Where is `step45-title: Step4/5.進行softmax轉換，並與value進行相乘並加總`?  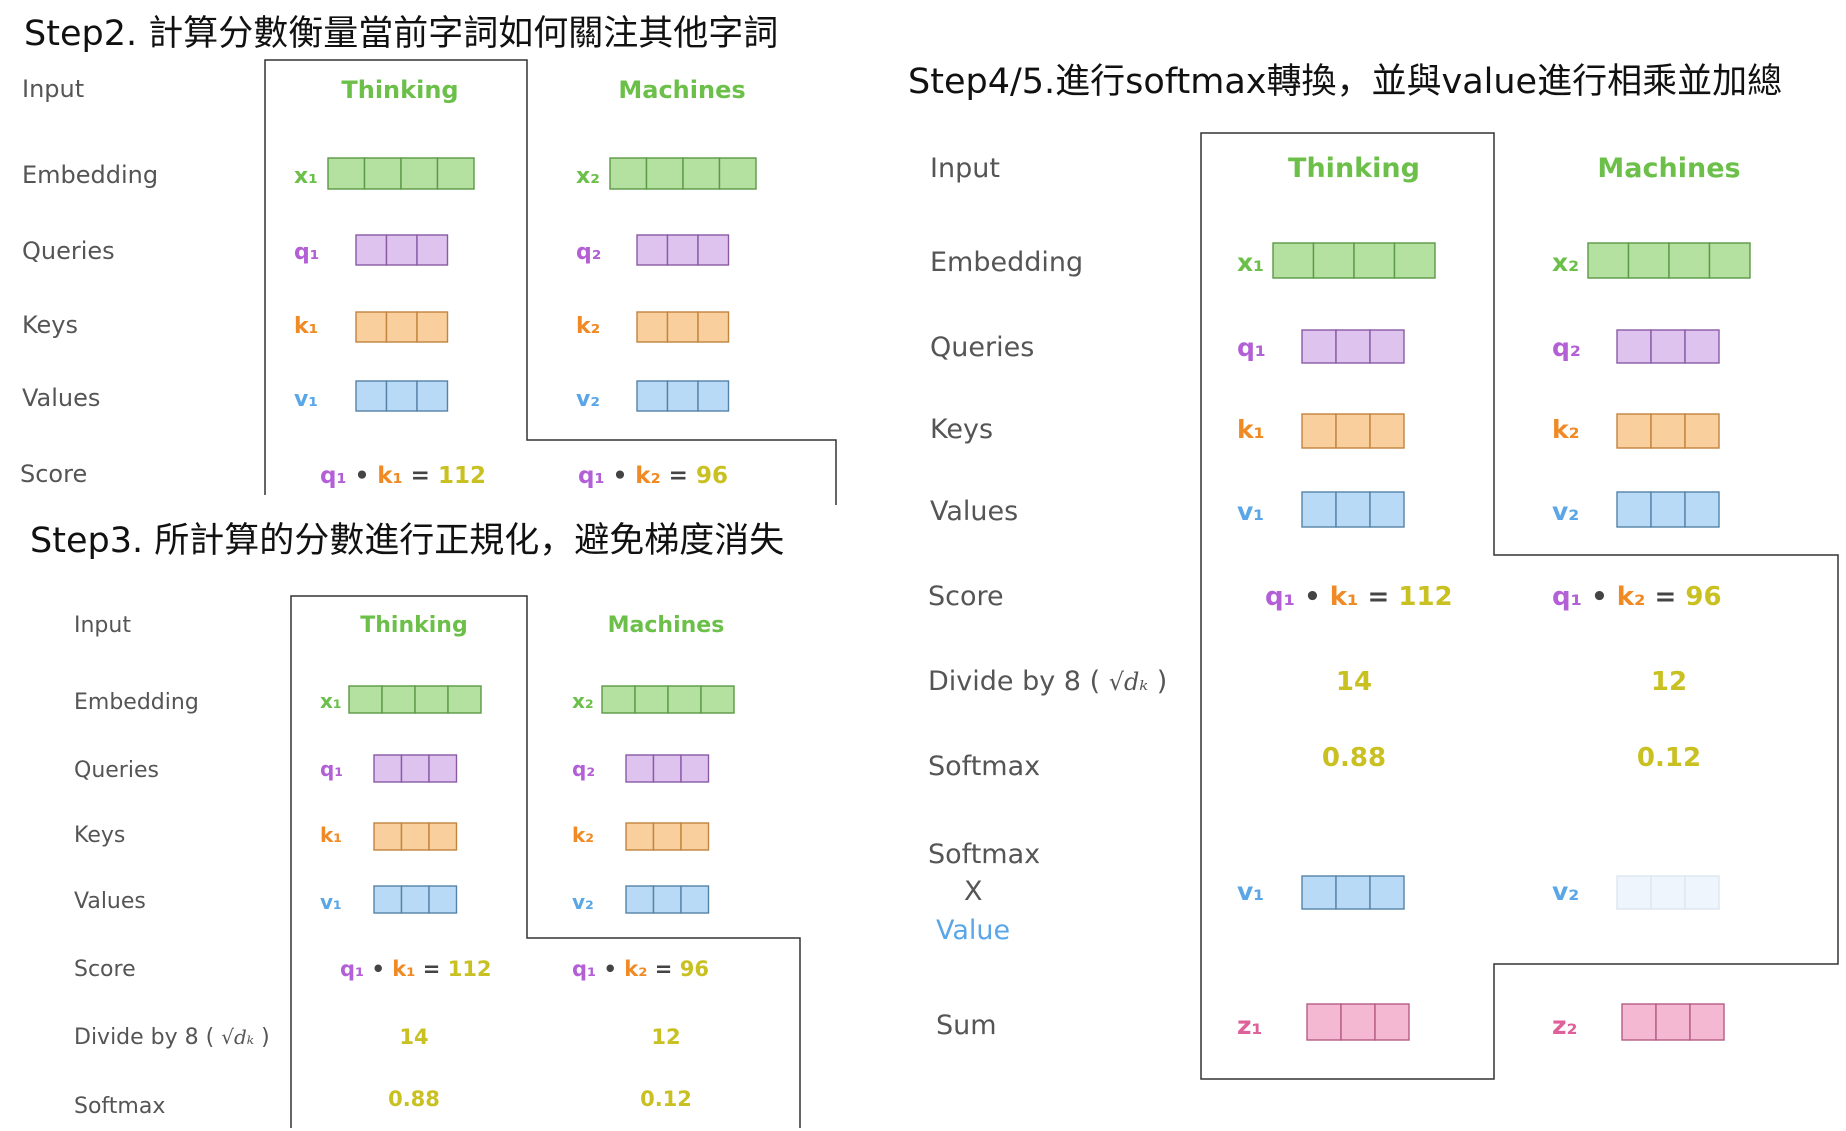
step45-title: Step4/5.進行softmax轉換，並與value進行相乘並加總 is located at coordinates (1345, 82).